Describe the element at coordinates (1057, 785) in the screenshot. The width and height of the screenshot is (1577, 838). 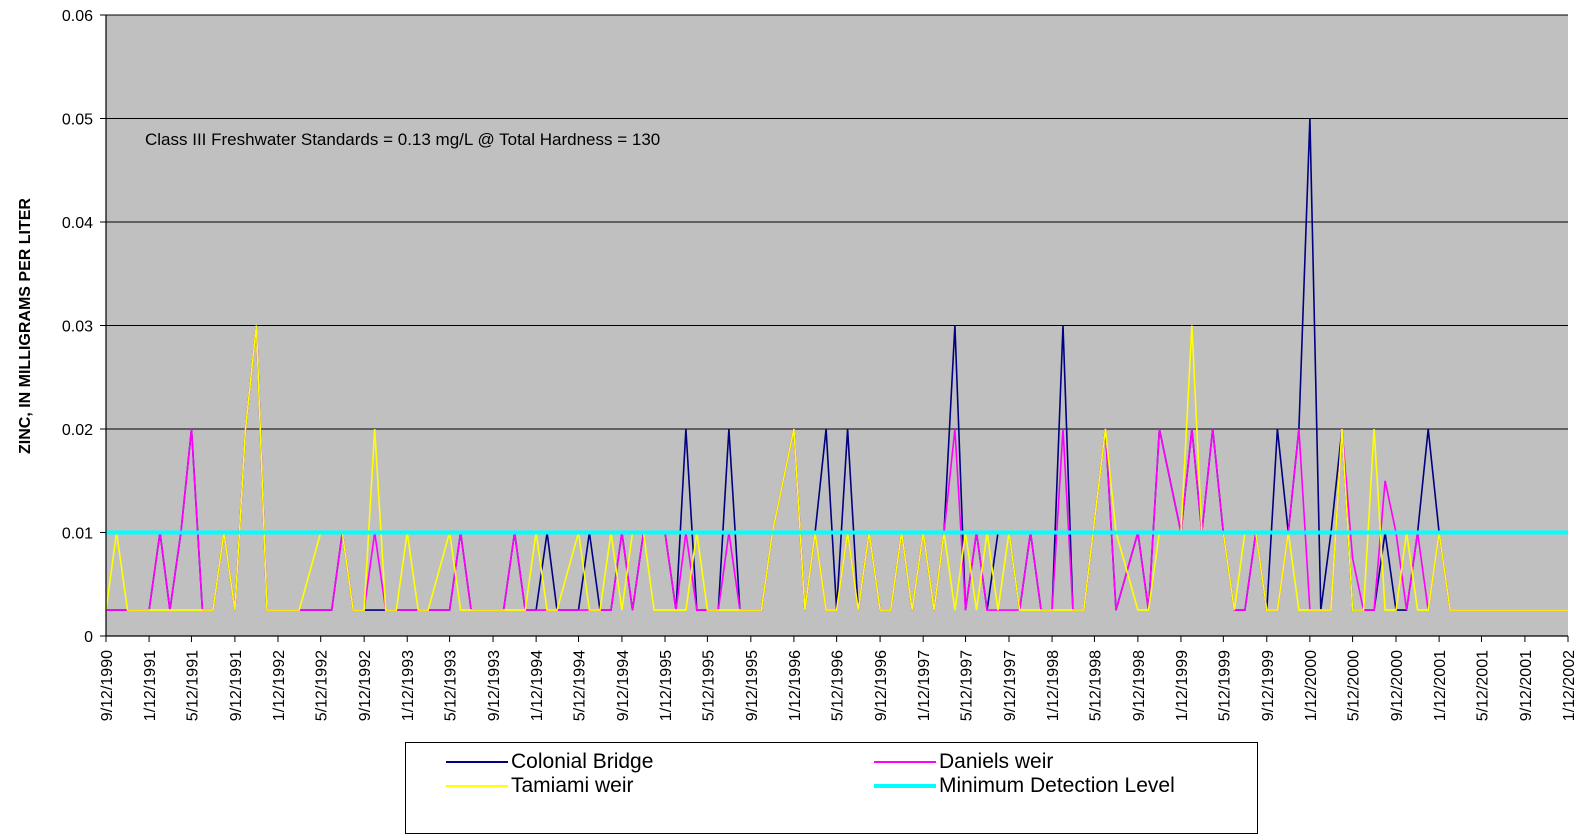
I see `legend-label-minimum-detection-level: Minimum Detection Level` at that location.